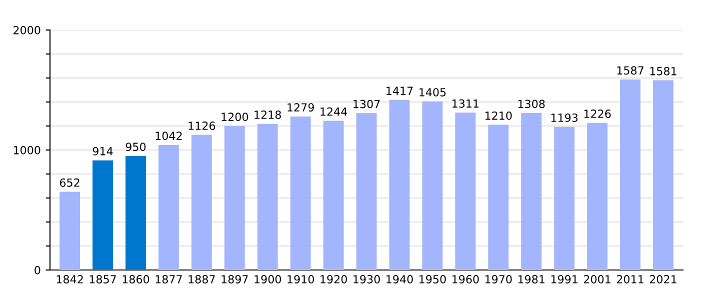 Image resolution: width=710 pixels, height=300 pixels. Describe the element at coordinates (37, 270) in the screenshot. I see `y-tick-label: 0` at that location.